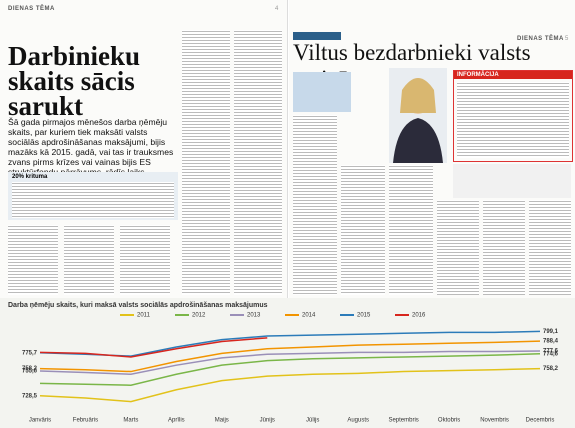 This screenshot has width=575, height=428. Describe the element at coordinates (40, 421) in the screenshot. I see `x-tick-label: Janvāris` at that location.